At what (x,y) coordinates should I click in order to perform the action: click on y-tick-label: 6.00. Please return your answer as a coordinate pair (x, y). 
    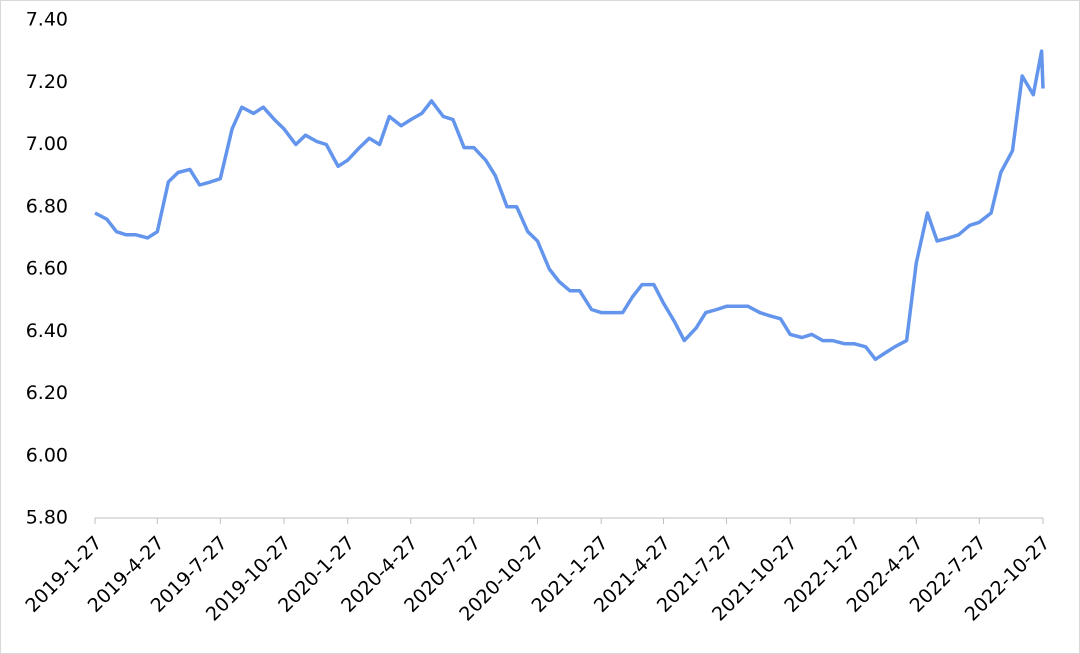
    Looking at the image, I should click on (47, 455).